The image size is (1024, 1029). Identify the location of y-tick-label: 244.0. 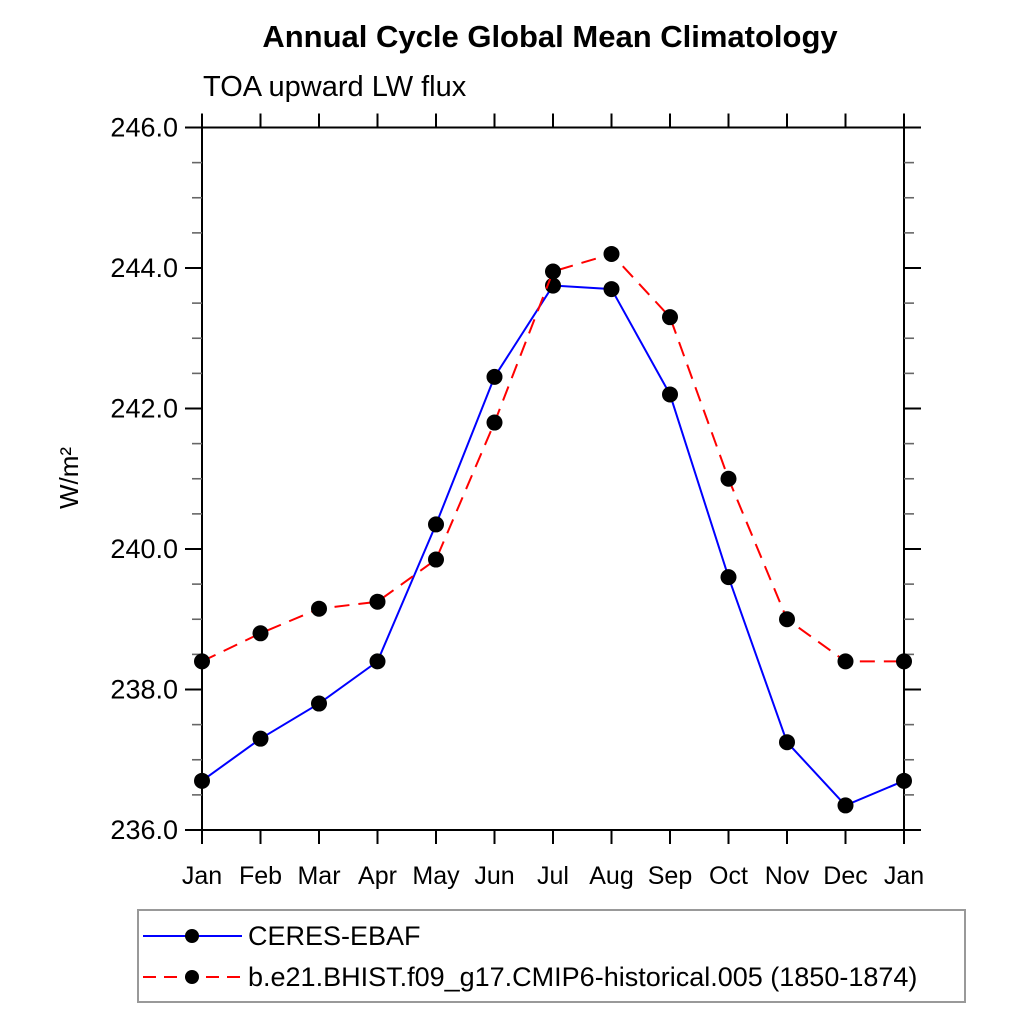
(144, 268).